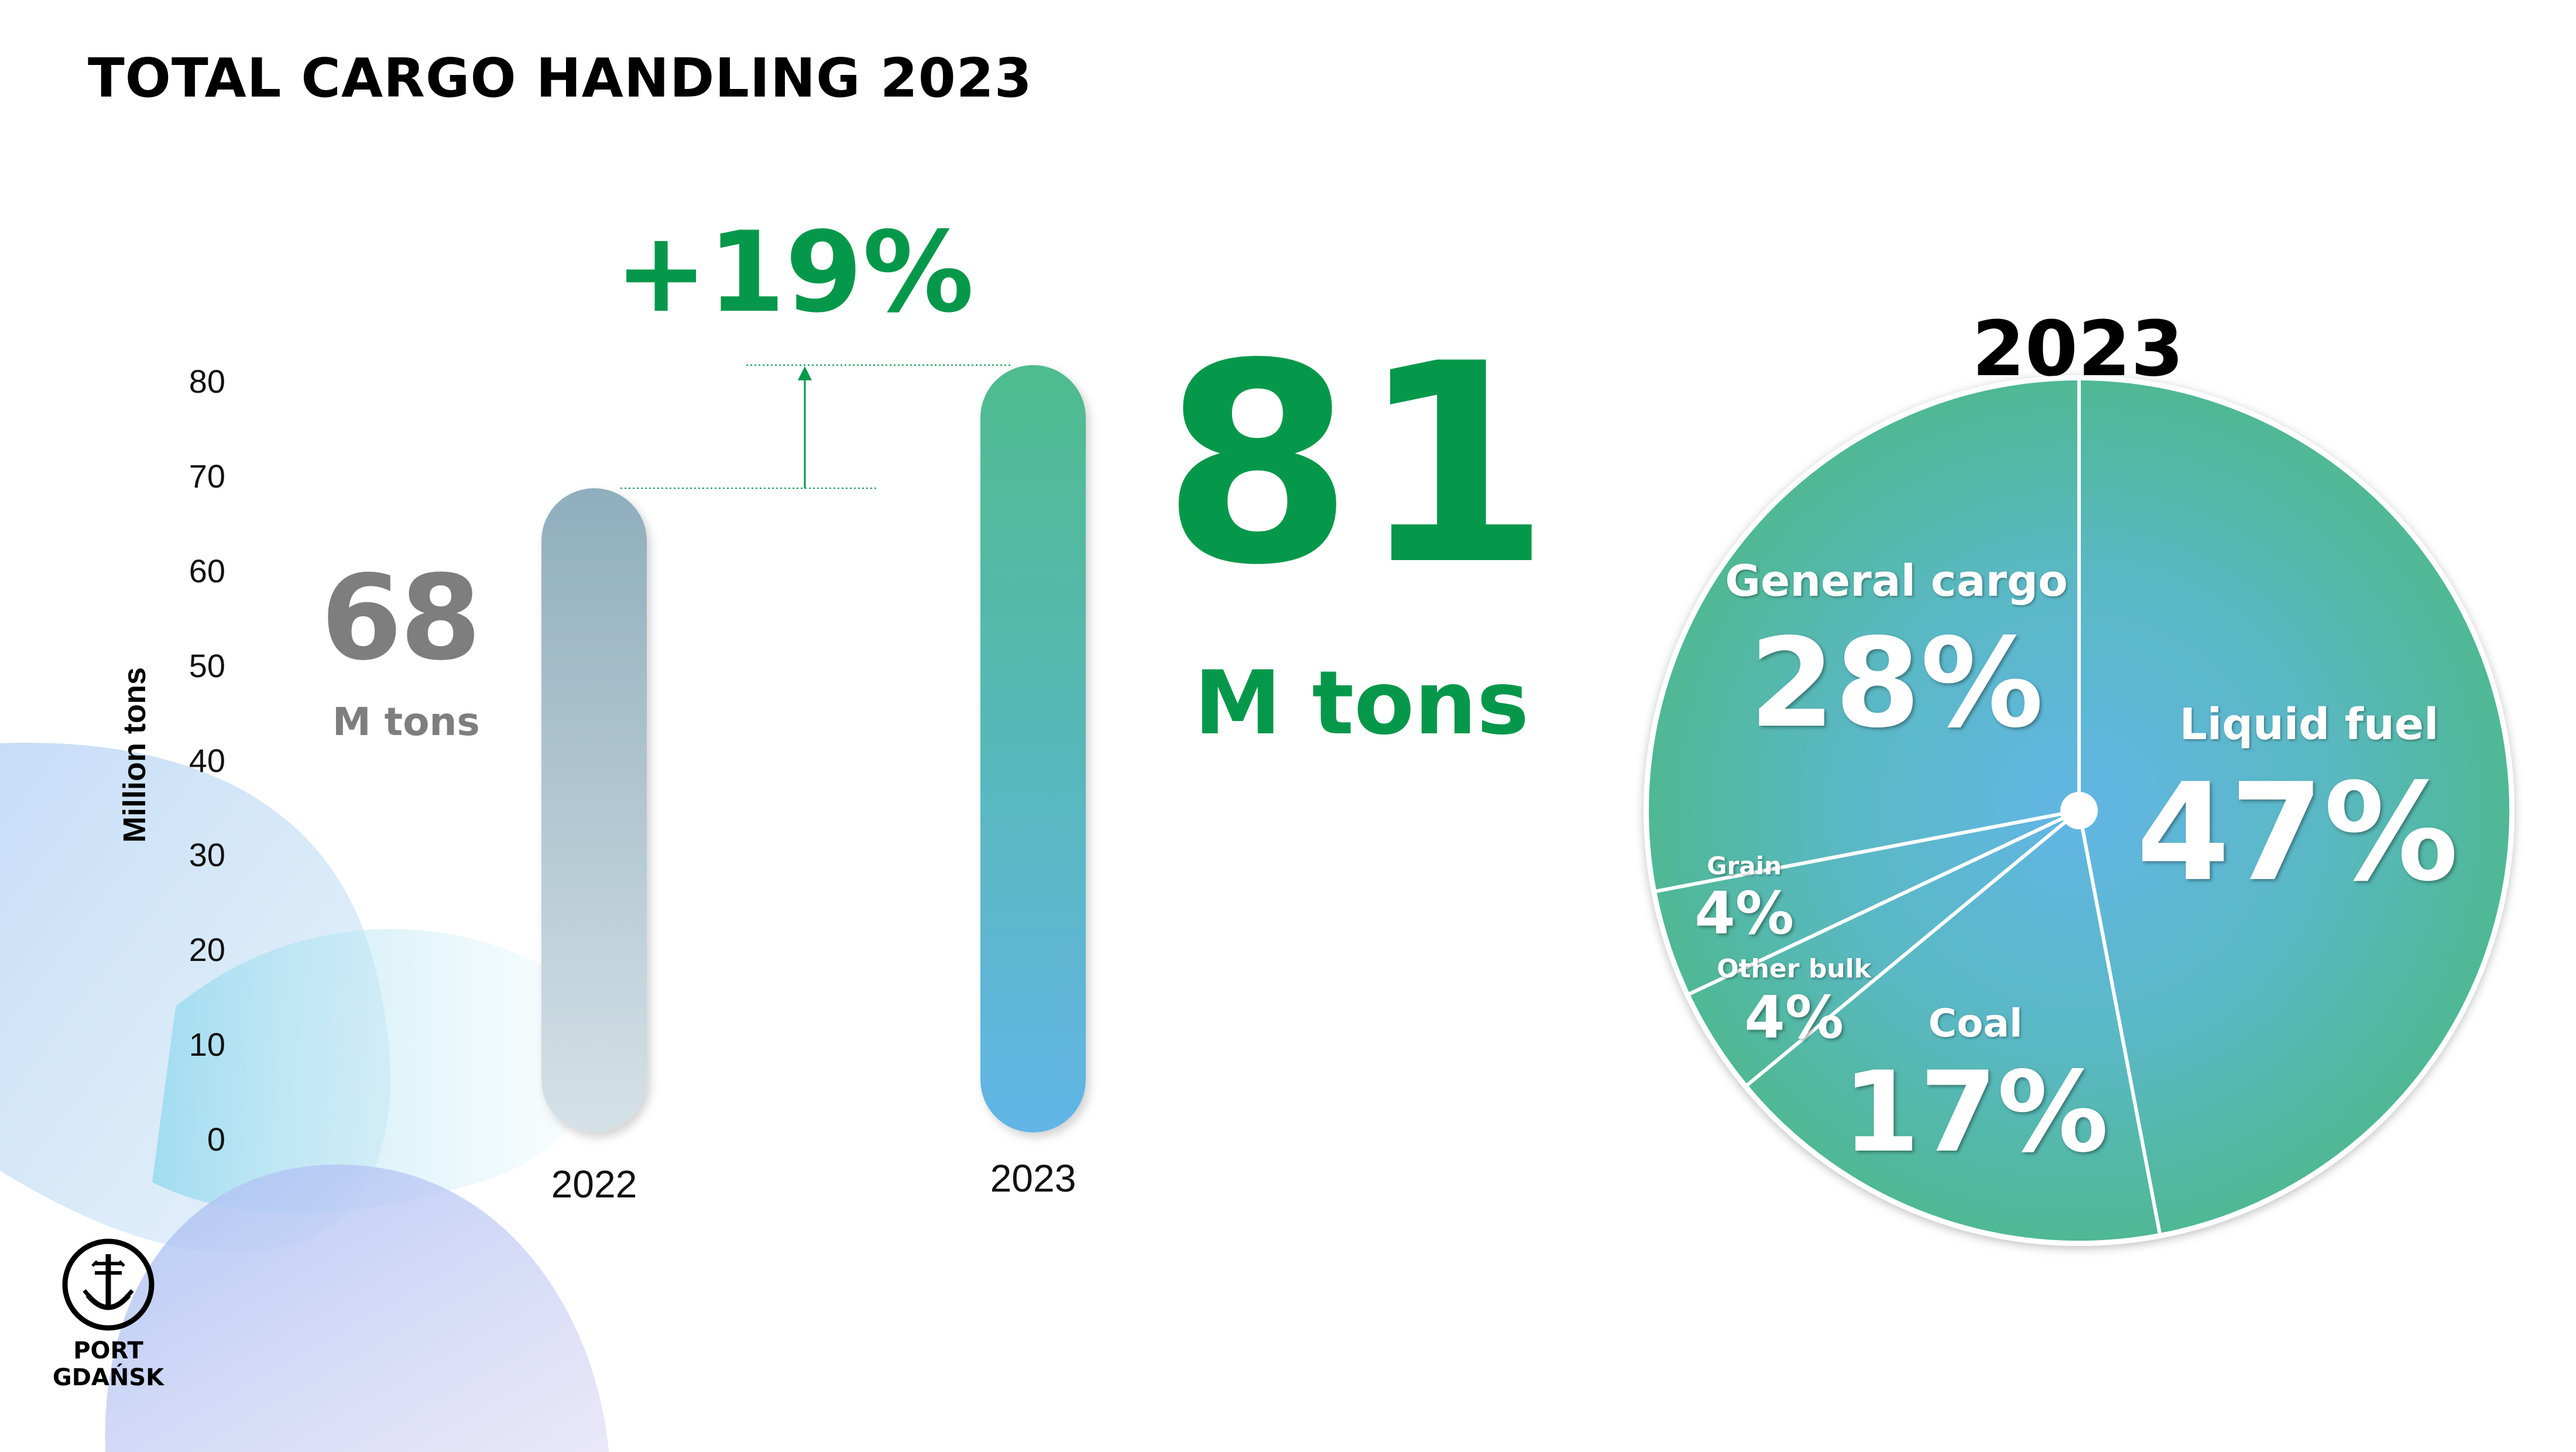 This screenshot has height=1452, width=2576. What do you see at coordinates (2079, 810) in the screenshot?
I see `pie-center-dot` at bounding box center [2079, 810].